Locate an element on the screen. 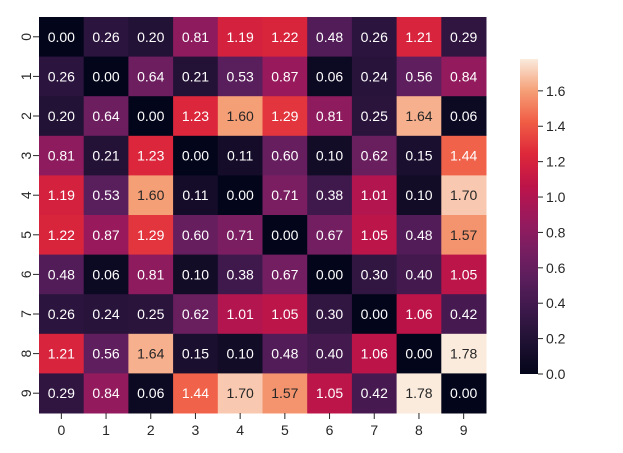  cell-value-2-6: 0.81 is located at coordinates (329, 116).